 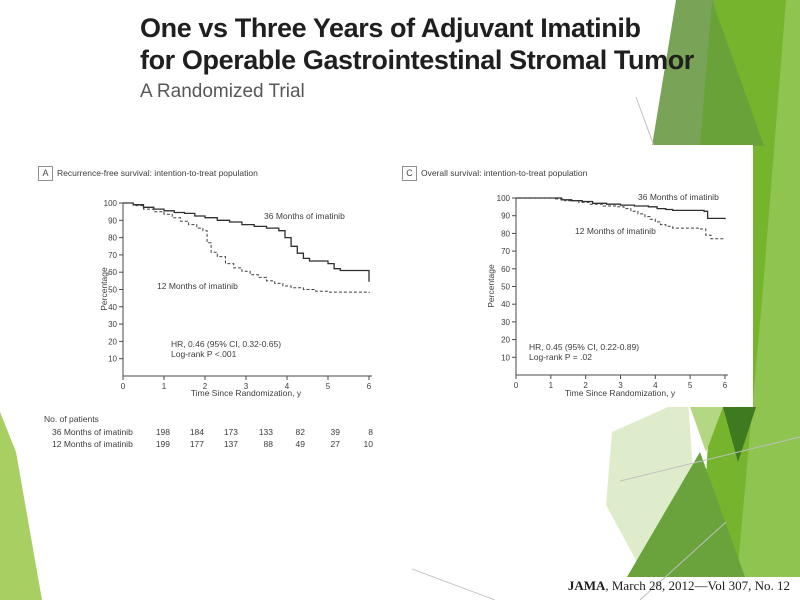 What do you see at coordinates (265, 432) in the screenshot?
I see `patient-count: 133` at bounding box center [265, 432].